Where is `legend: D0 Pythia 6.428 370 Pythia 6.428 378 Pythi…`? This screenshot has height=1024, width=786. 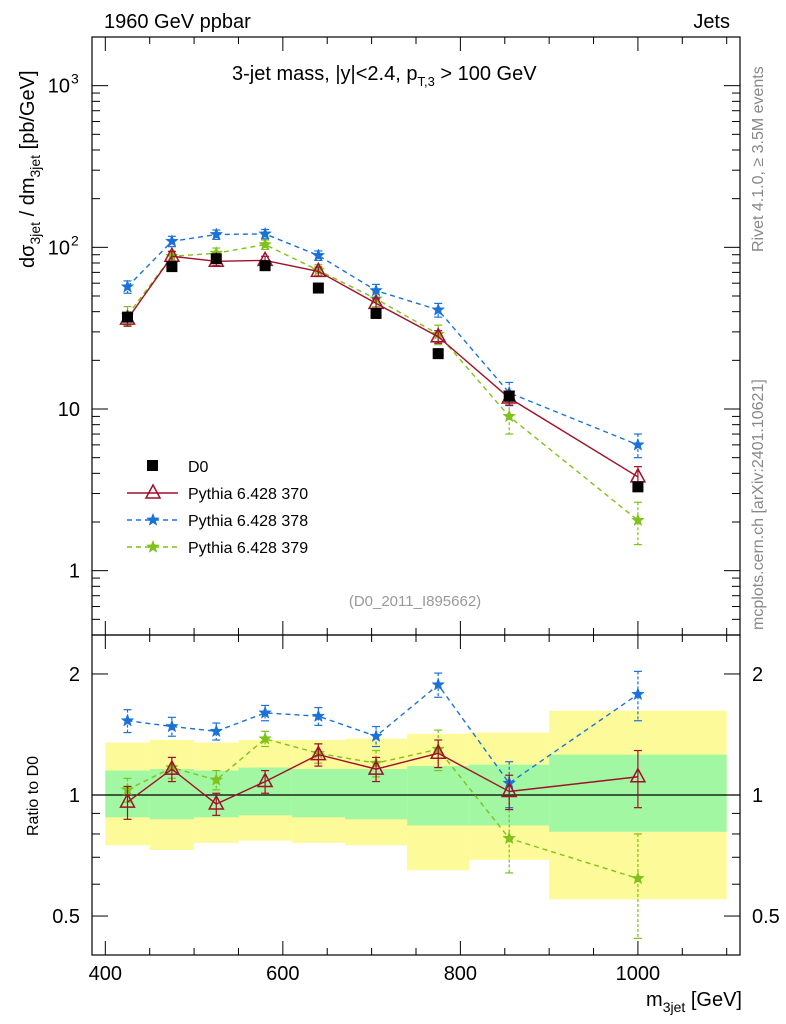 legend: D0 Pythia 6.428 370 Pythia 6.428 378 Pythi… is located at coordinates (217, 508).